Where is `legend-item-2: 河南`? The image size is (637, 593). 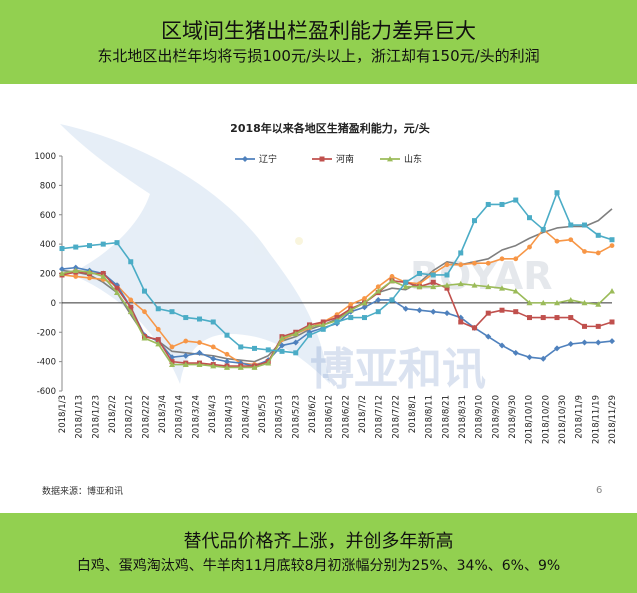 legend-item-2: 河南 is located at coordinates (333, 159).